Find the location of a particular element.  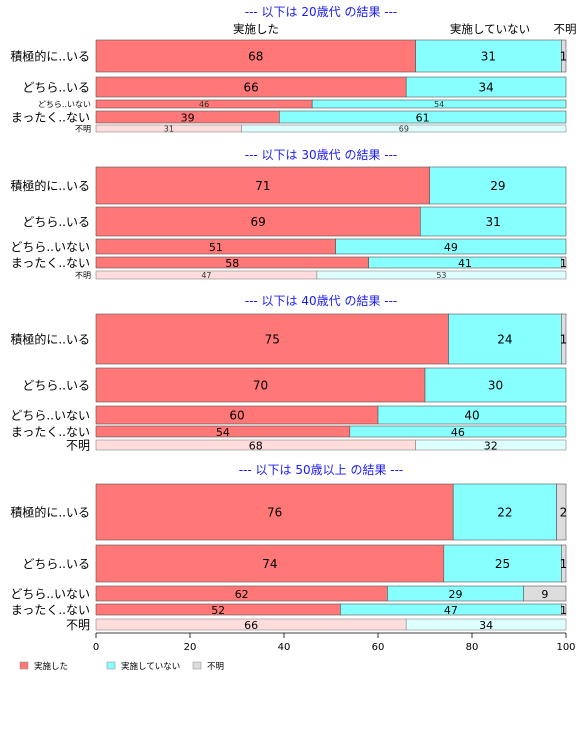

not-implemented-value-label: 22 is located at coordinates (504, 513).